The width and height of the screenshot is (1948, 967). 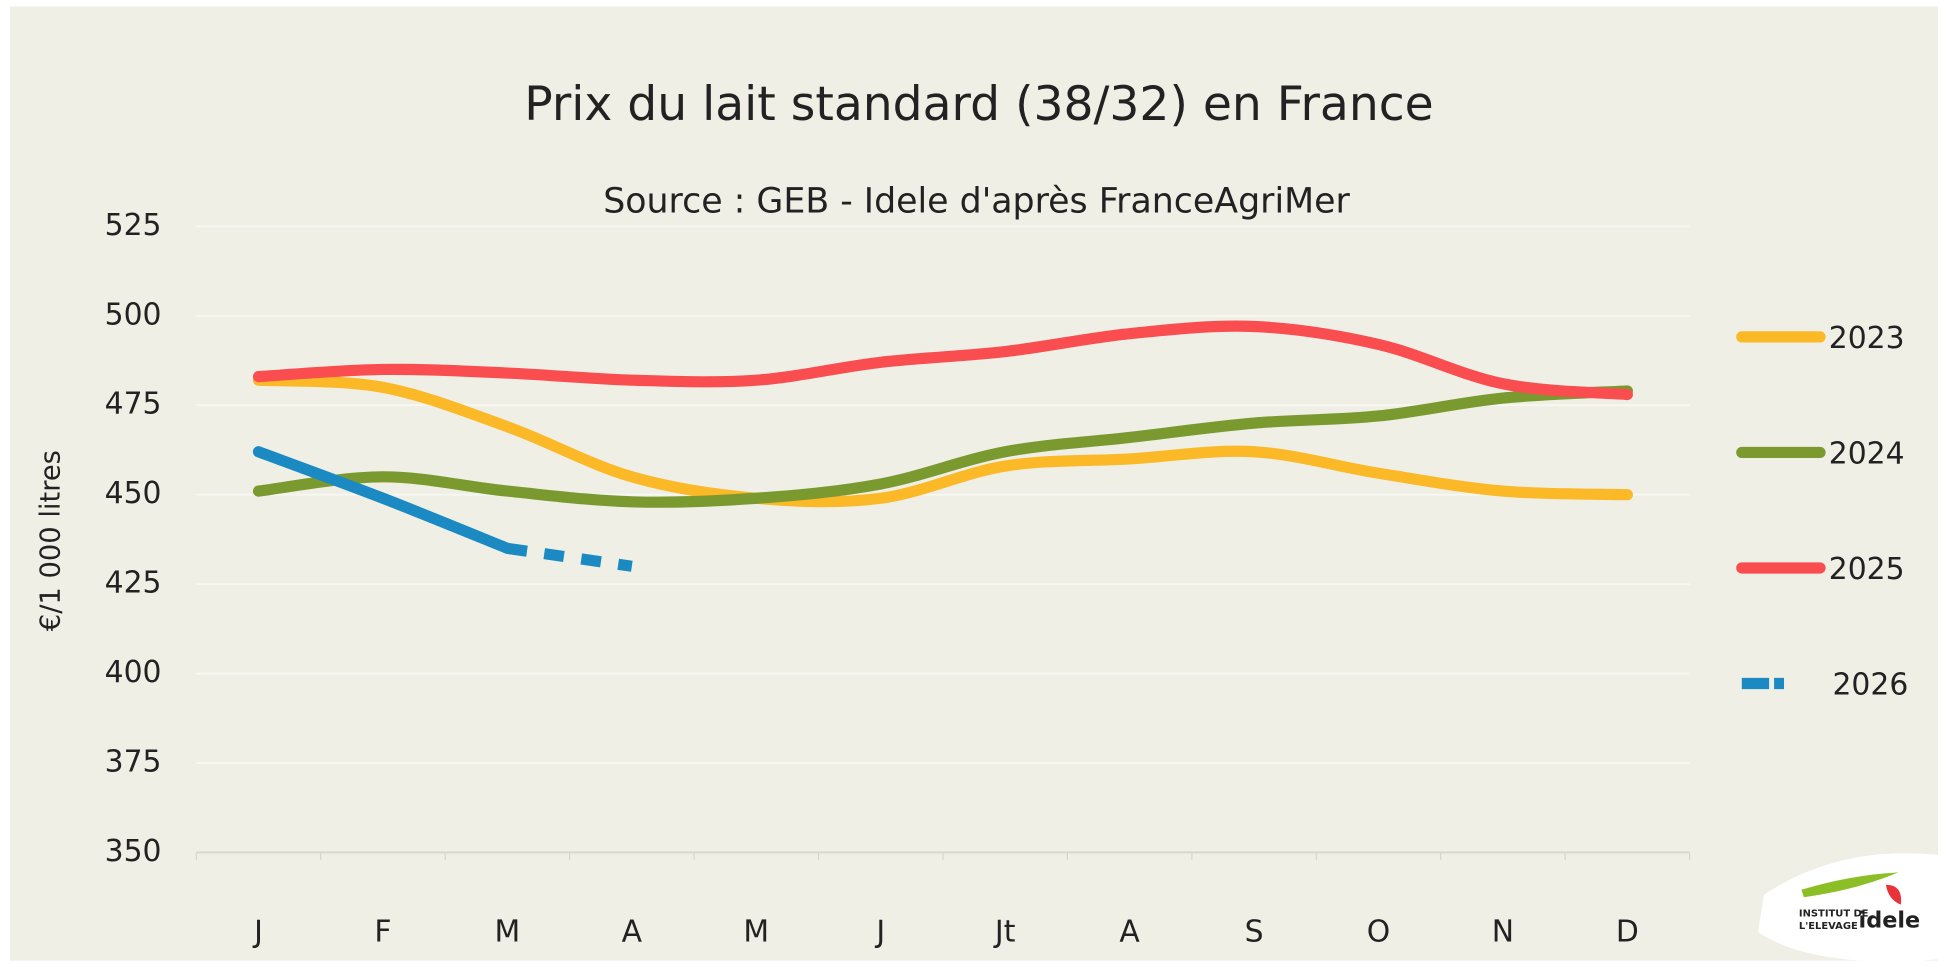 What do you see at coordinates (51, 540) in the screenshot?
I see `y-axis-label: €/1 000 litres` at bounding box center [51, 540].